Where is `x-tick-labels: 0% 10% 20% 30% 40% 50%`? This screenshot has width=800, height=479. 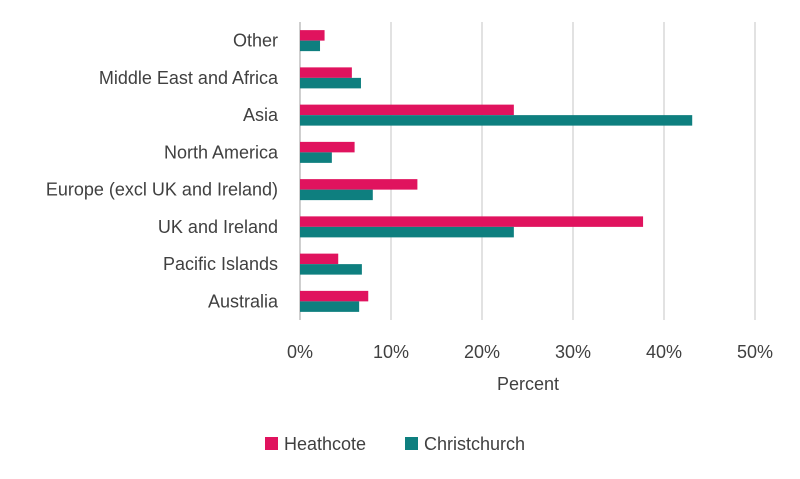 x-tick-labels: 0% 10% 20% 30% 40% 50% is located at coordinates (530, 352).